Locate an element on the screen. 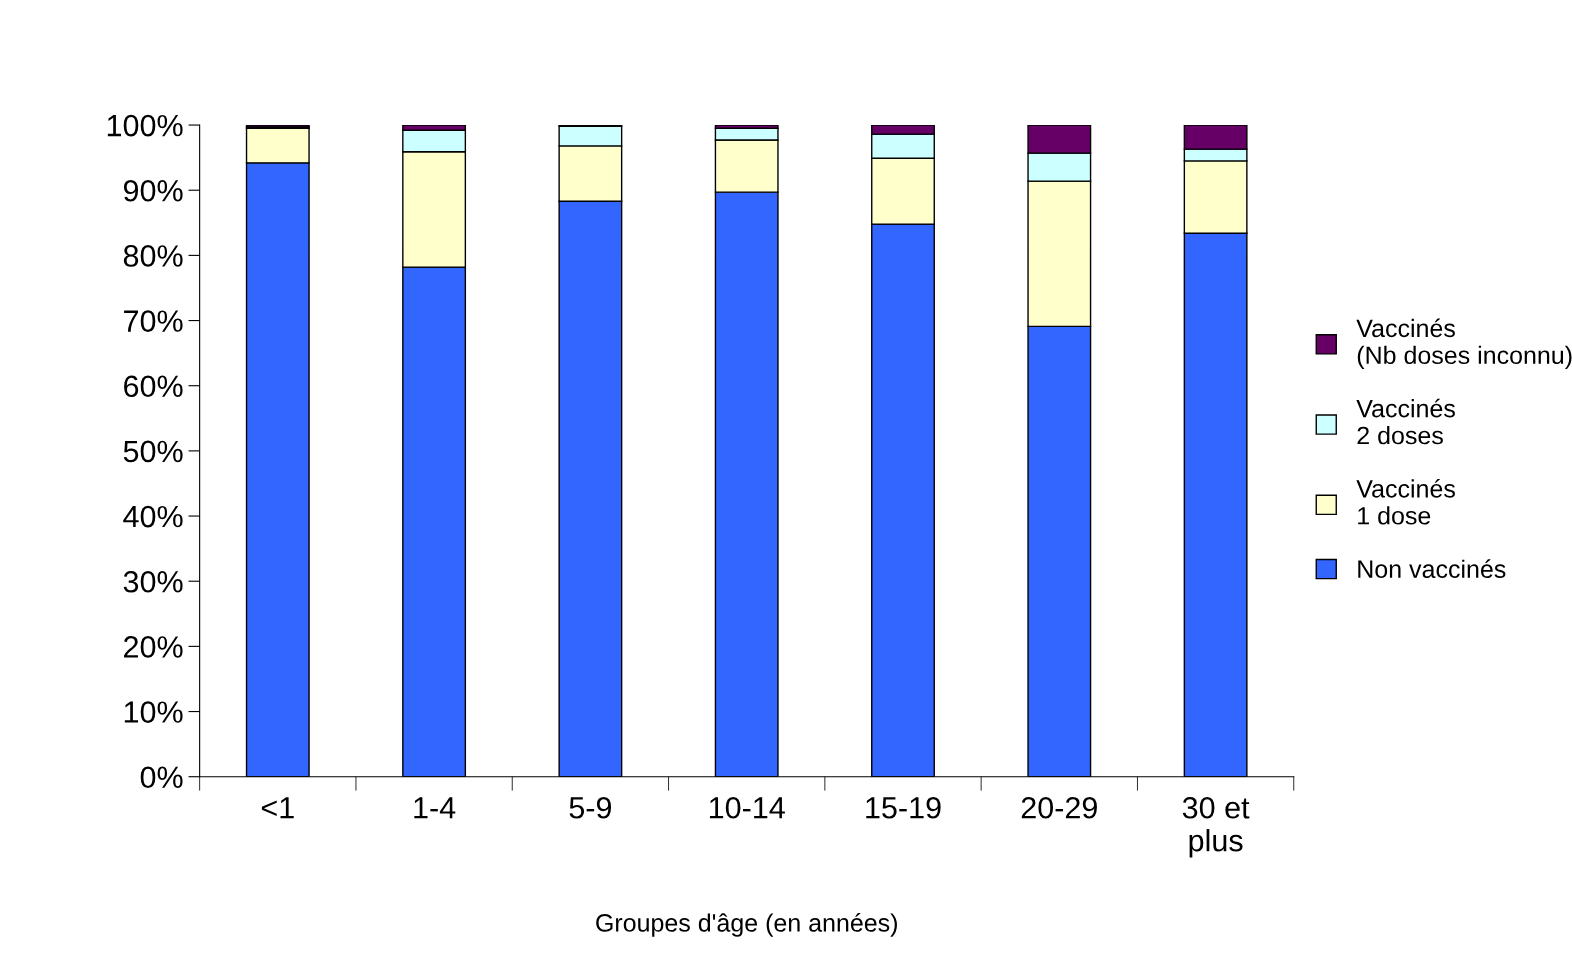  x-tick-label: 10-14 is located at coordinates (747, 807).